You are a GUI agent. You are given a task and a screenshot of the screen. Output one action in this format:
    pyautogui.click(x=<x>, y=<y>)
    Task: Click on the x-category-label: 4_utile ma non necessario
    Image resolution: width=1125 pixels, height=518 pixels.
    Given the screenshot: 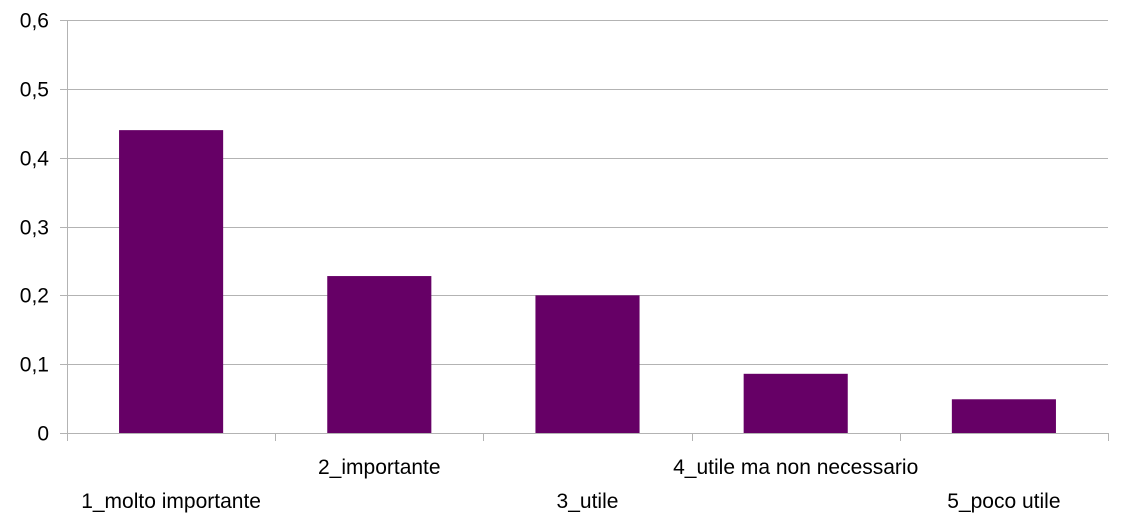 What is the action you would take?
    pyautogui.click(x=795, y=467)
    